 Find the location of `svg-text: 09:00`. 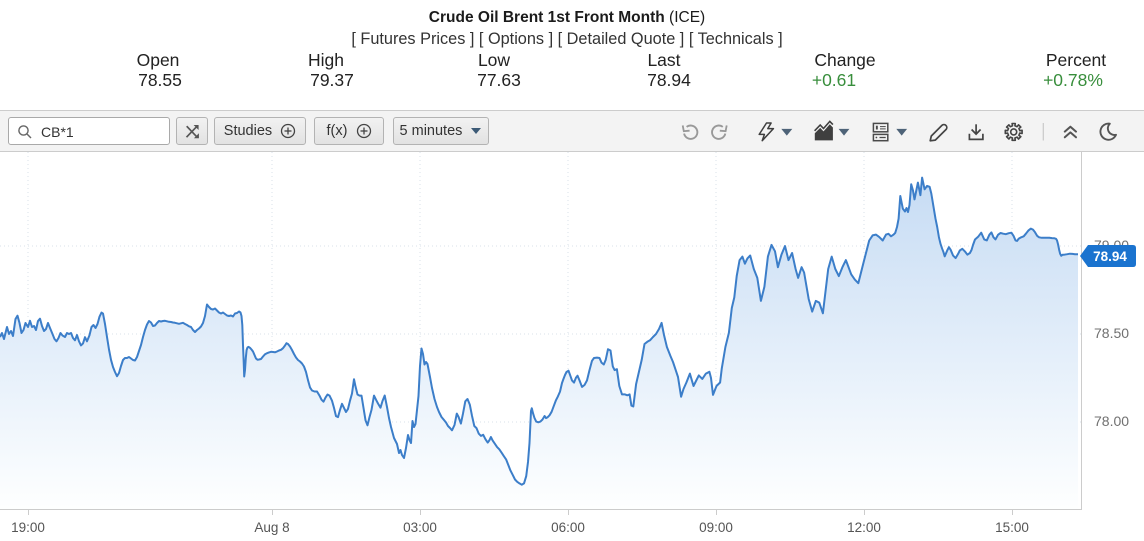

svg-text: 09:00 is located at coordinates (716, 527).